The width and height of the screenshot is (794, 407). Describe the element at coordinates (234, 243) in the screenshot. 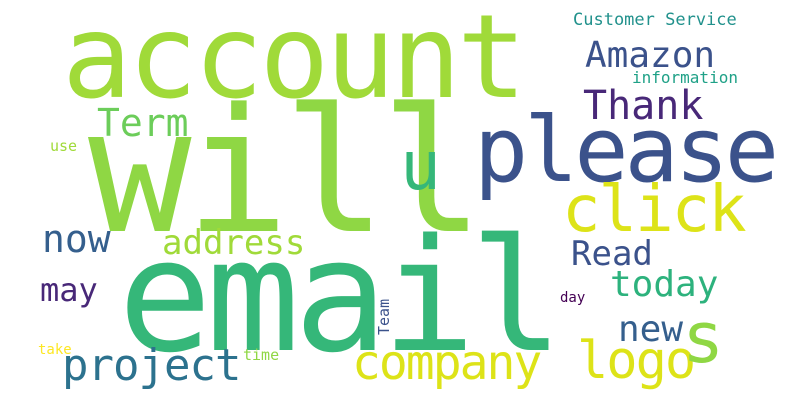

I see `word-address: address` at that location.